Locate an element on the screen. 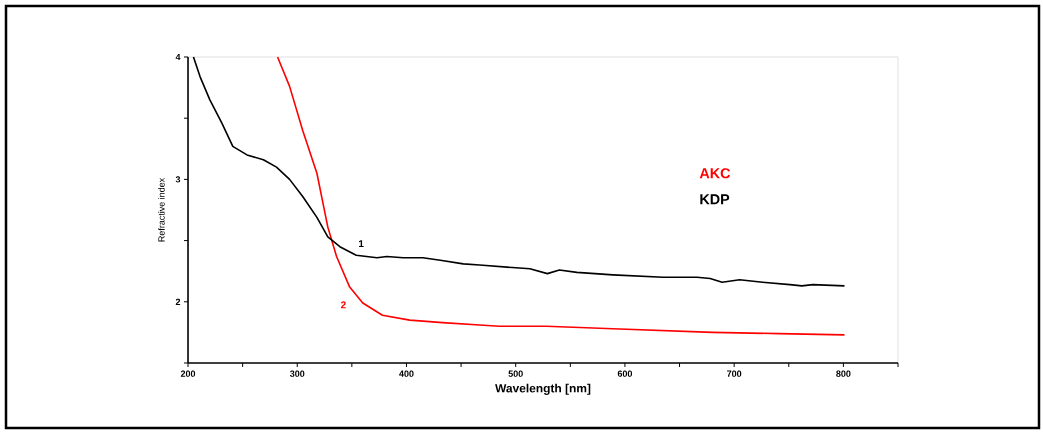  y-tick-label: 2 is located at coordinates (178, 301).